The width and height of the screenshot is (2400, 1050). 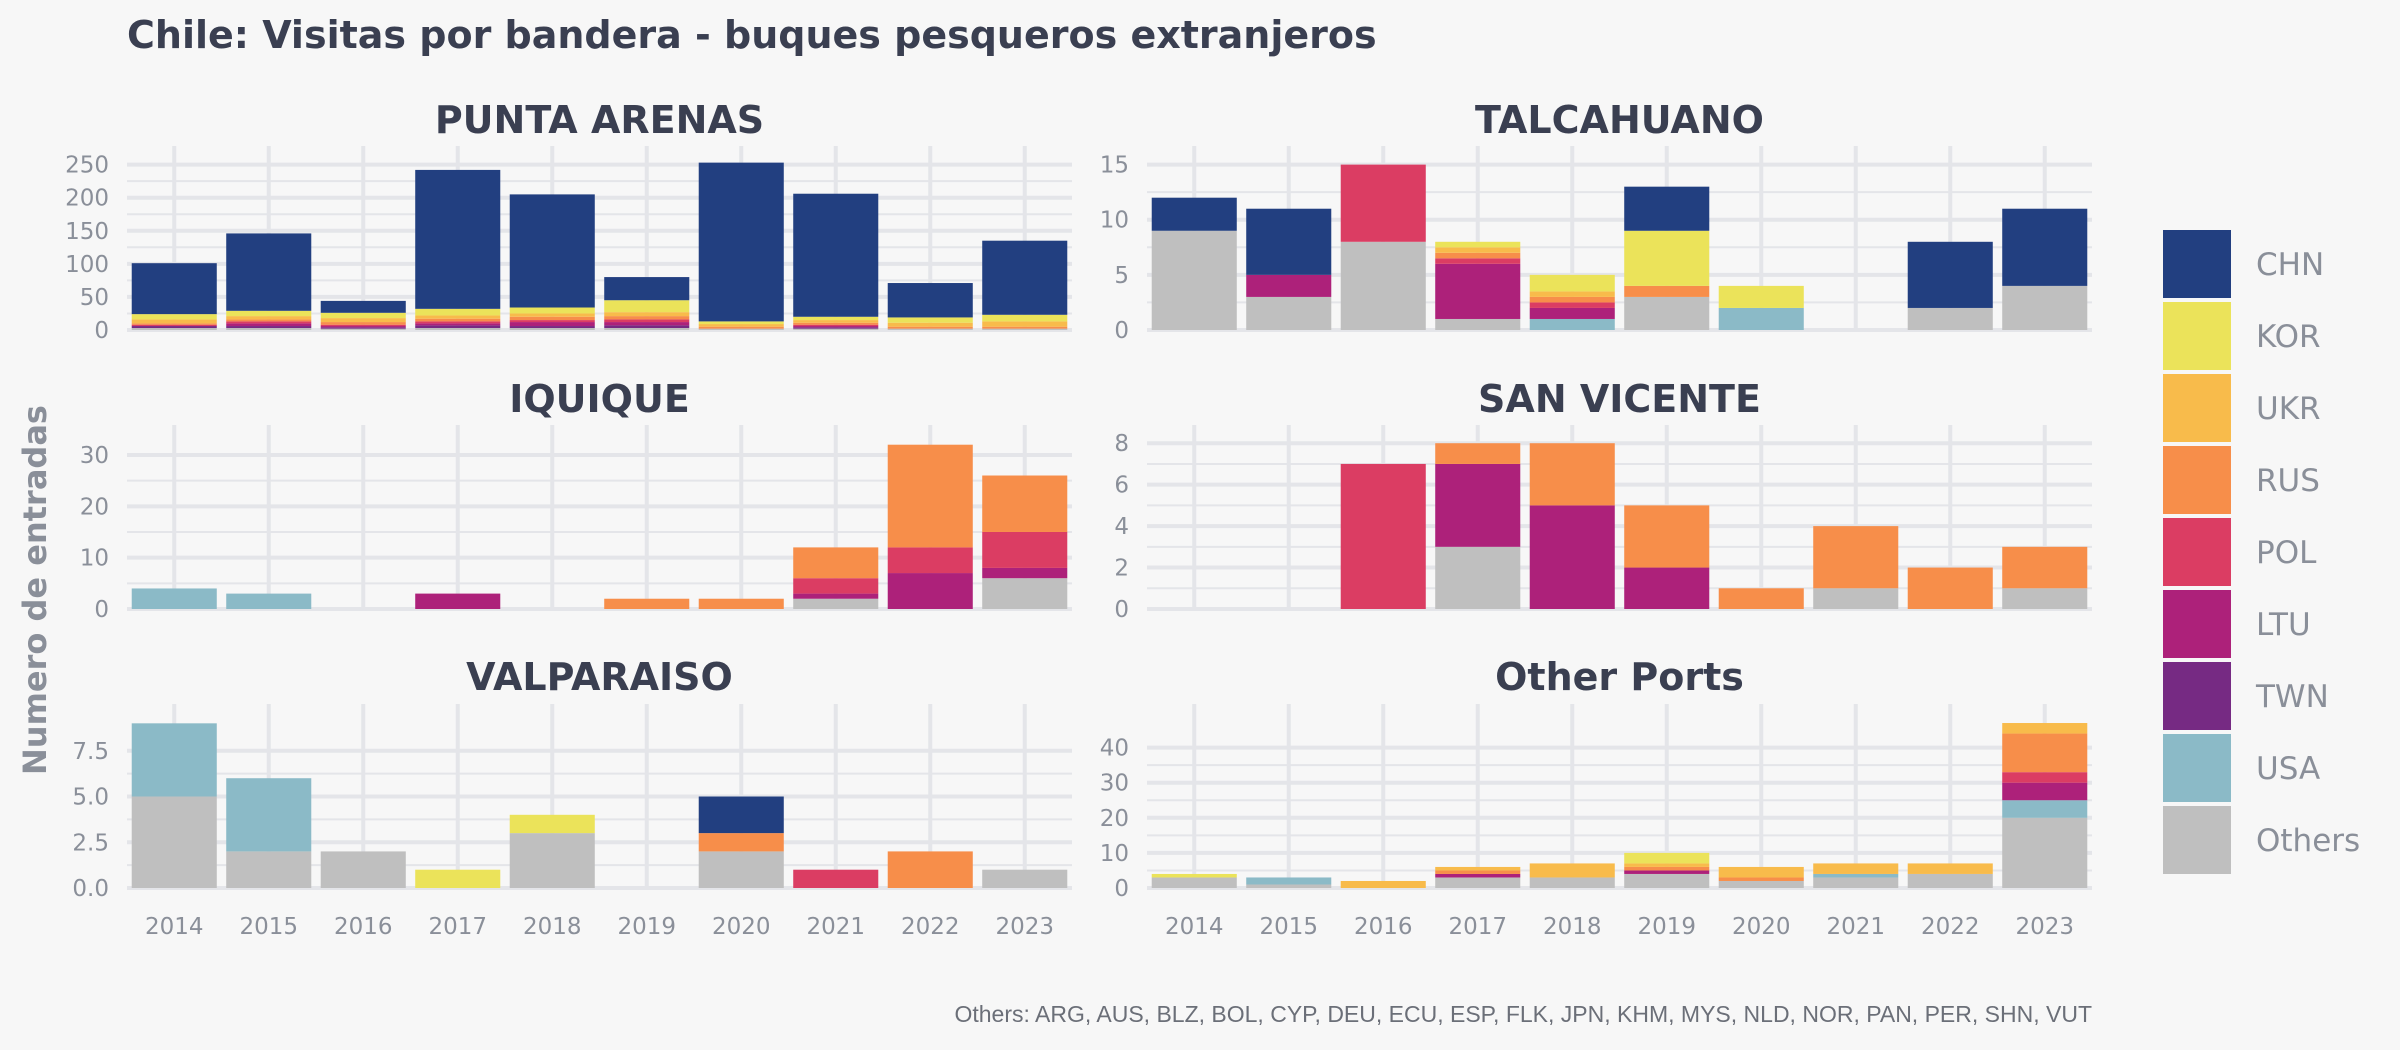 What do you see at coordinates (1025, 593) in the screenshot?
I see `bar-iquique-2023-others` at bounding box center [1025, 593].